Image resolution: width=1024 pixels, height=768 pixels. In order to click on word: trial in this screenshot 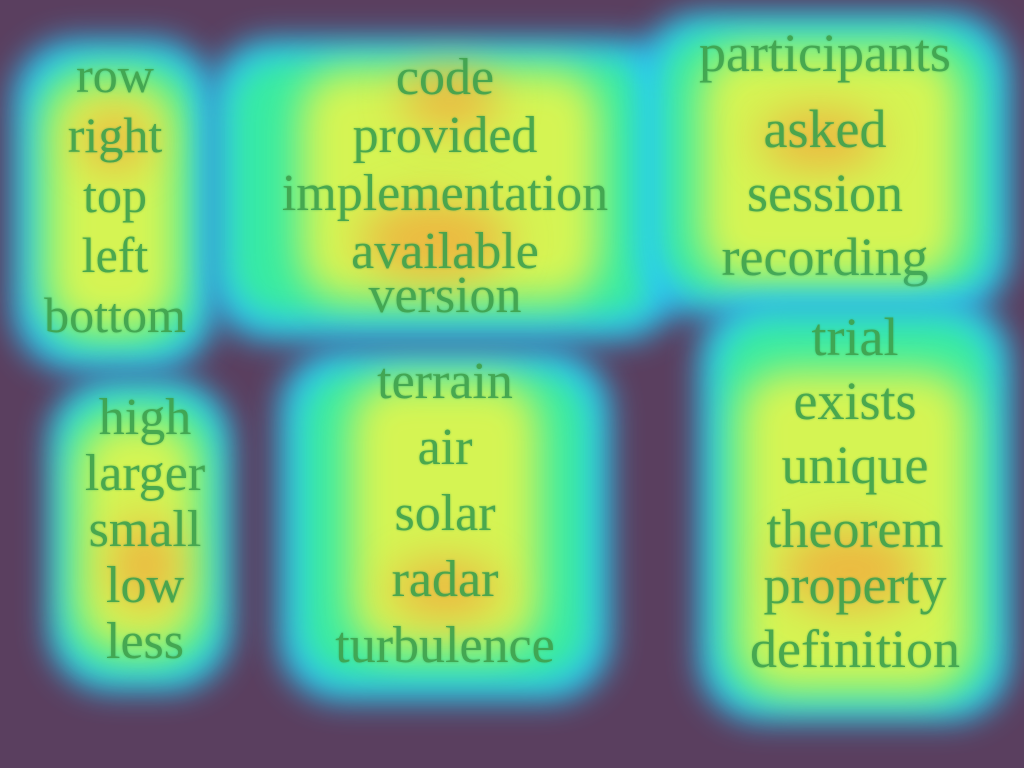, I will do `click(855, 337)`.